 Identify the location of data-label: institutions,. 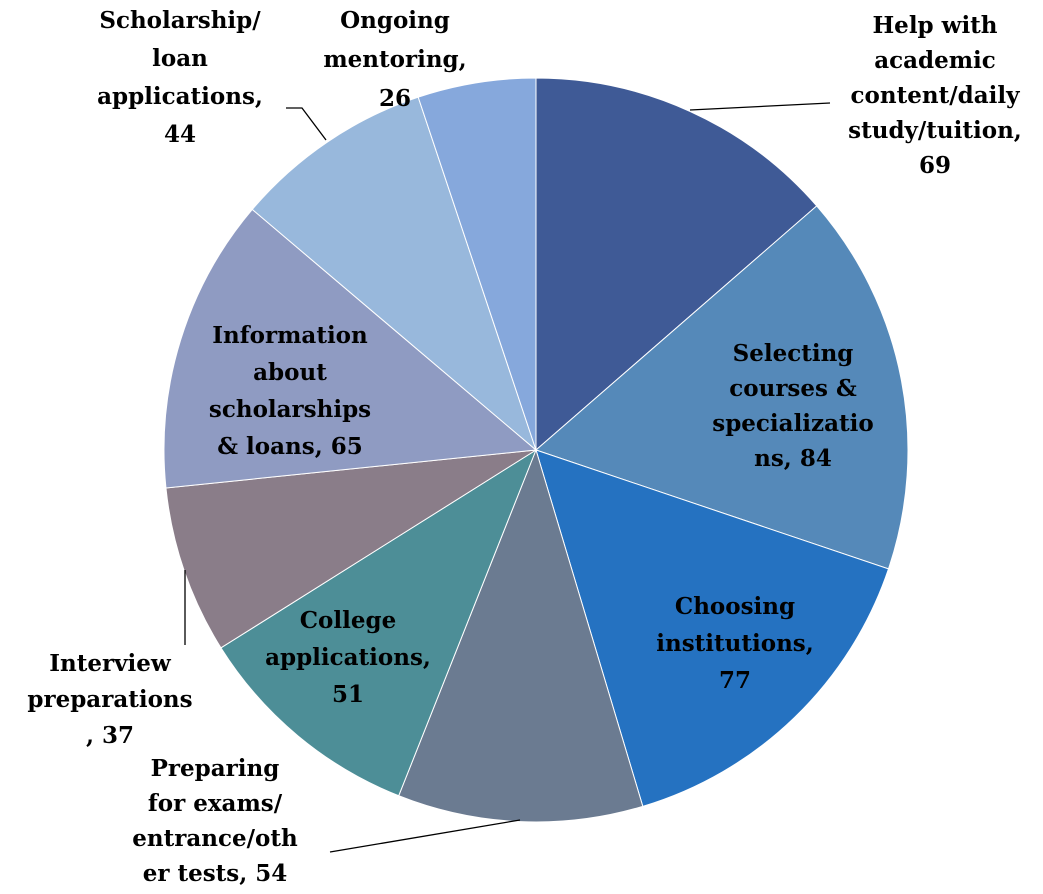
(735, 643).